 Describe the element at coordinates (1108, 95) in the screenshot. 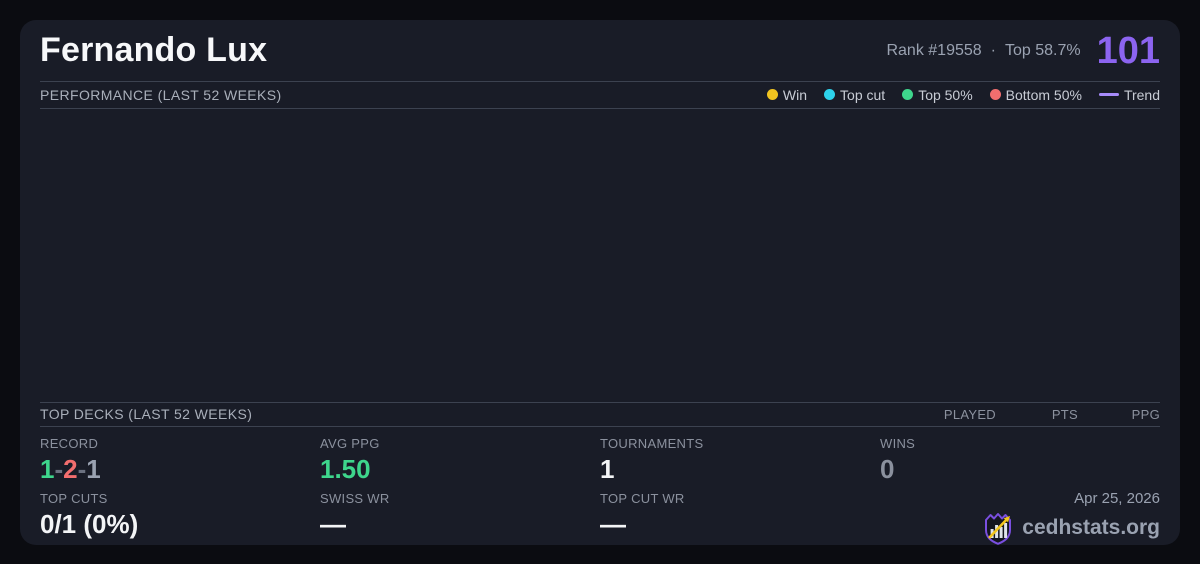

I see `legend-trend-line-icon` at that location.